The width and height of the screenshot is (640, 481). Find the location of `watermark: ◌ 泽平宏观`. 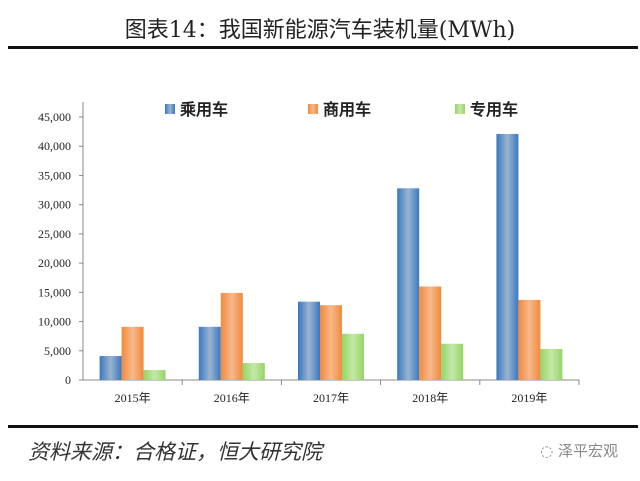

watermark: ◌ 泽平宏观 is located at coordinates (579, 451).